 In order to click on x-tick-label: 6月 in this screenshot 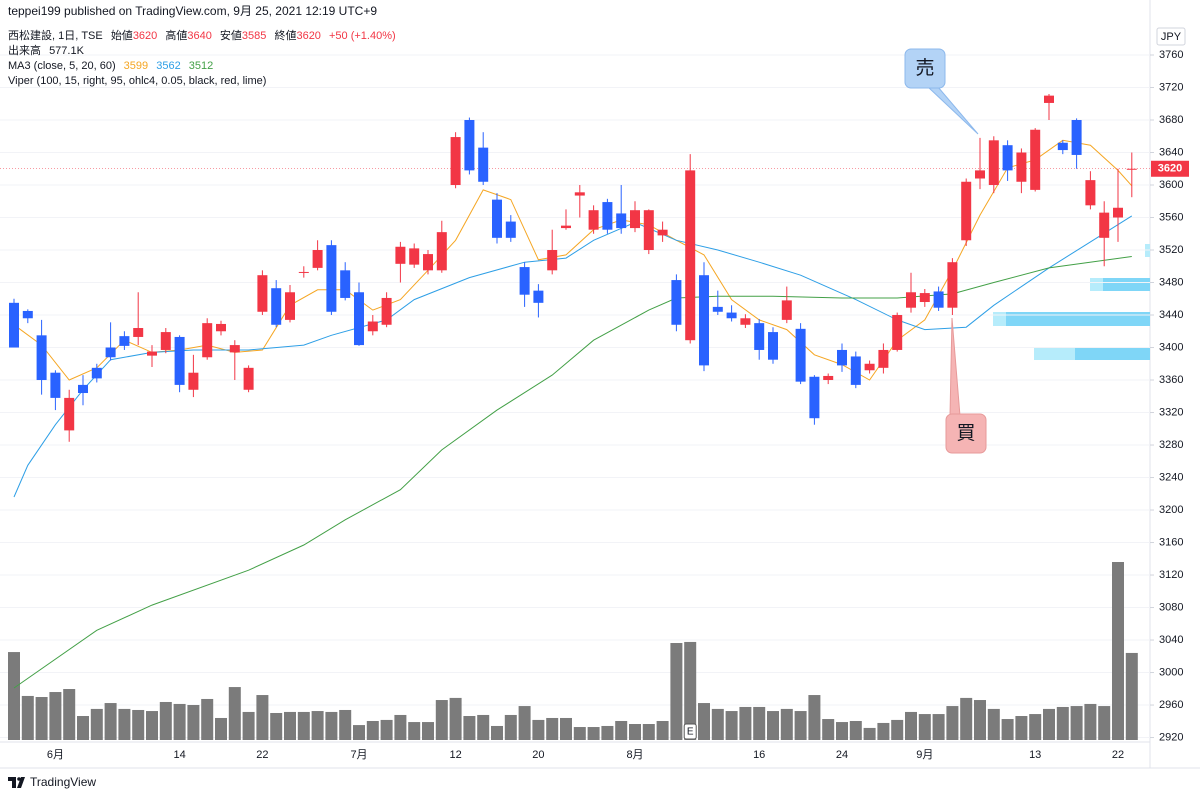, I will do `click(55, 755)`.